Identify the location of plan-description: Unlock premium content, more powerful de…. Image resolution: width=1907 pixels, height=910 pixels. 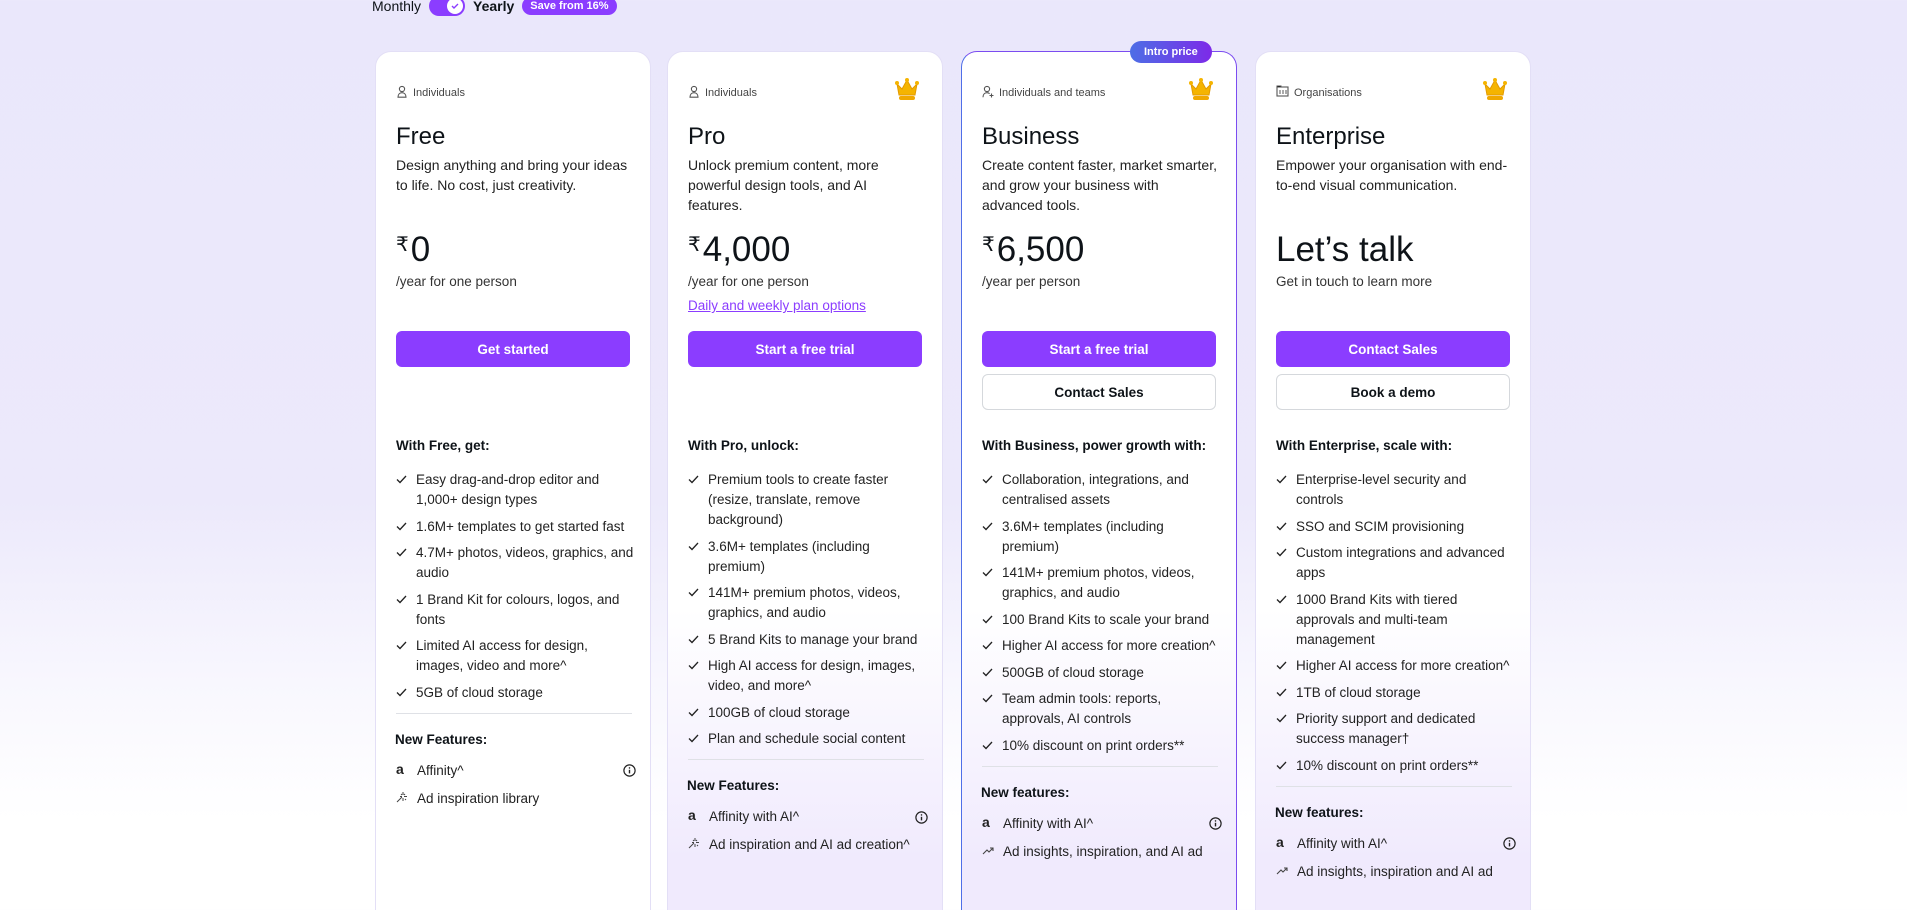
(783, 185).